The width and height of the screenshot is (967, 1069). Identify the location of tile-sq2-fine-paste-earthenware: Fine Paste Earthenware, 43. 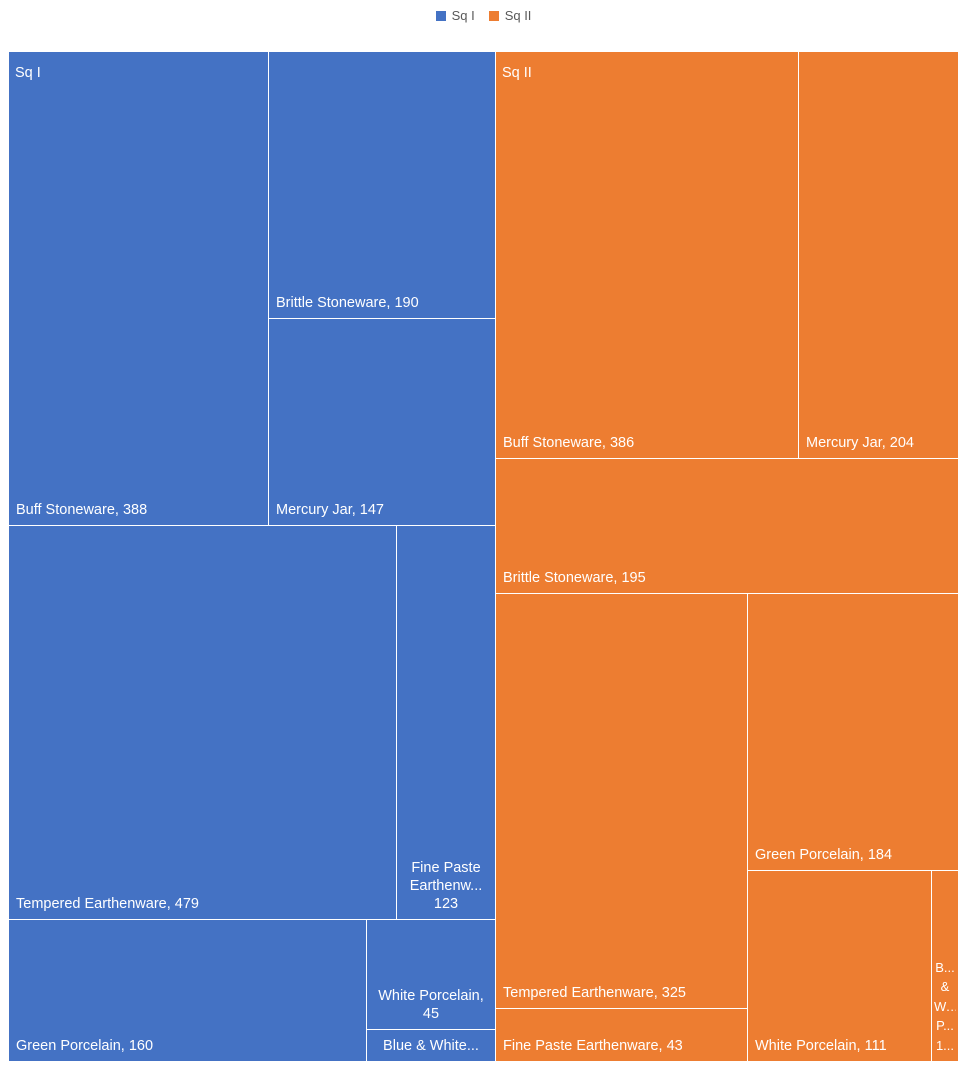
(621, 1035).